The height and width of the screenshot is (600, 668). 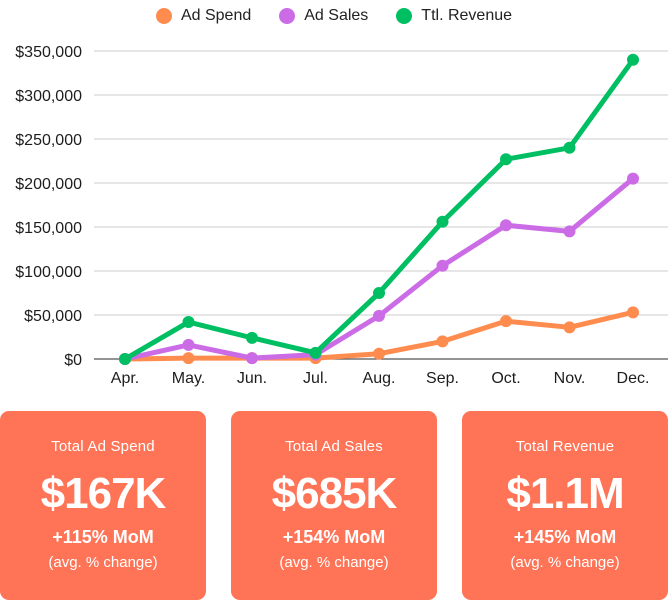 What do you see at coordinates (216, 15) in the screenshot?
I see `legend-label: Ad Spend` at bounding box center [216, 15].